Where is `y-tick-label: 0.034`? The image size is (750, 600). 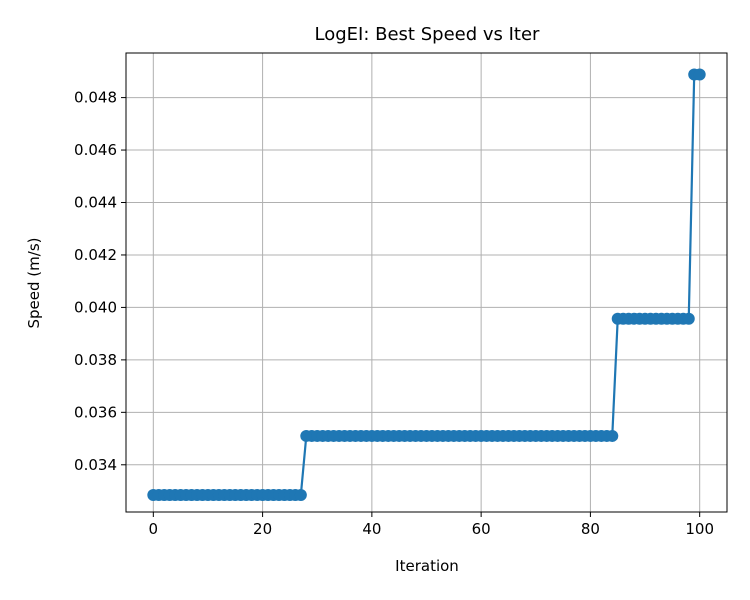
y-tick-label: 0.034 is located at coordinates (95, 465).